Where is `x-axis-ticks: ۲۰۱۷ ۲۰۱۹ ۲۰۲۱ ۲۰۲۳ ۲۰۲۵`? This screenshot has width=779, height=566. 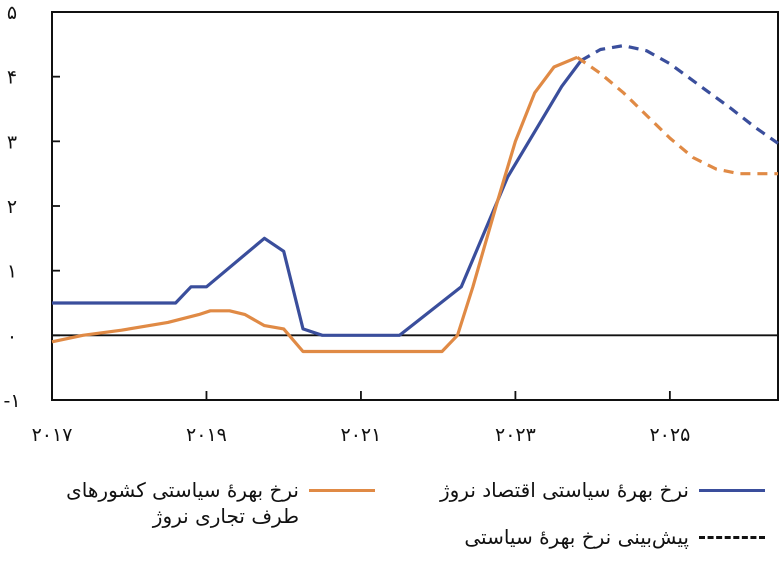 x-axis-ticks: ۲۰۱۷ ۲۰۱۹ ۲۰۲۱ ۲۰۲۳ ۲۰۲۵ is located at coordinates (361, 418).